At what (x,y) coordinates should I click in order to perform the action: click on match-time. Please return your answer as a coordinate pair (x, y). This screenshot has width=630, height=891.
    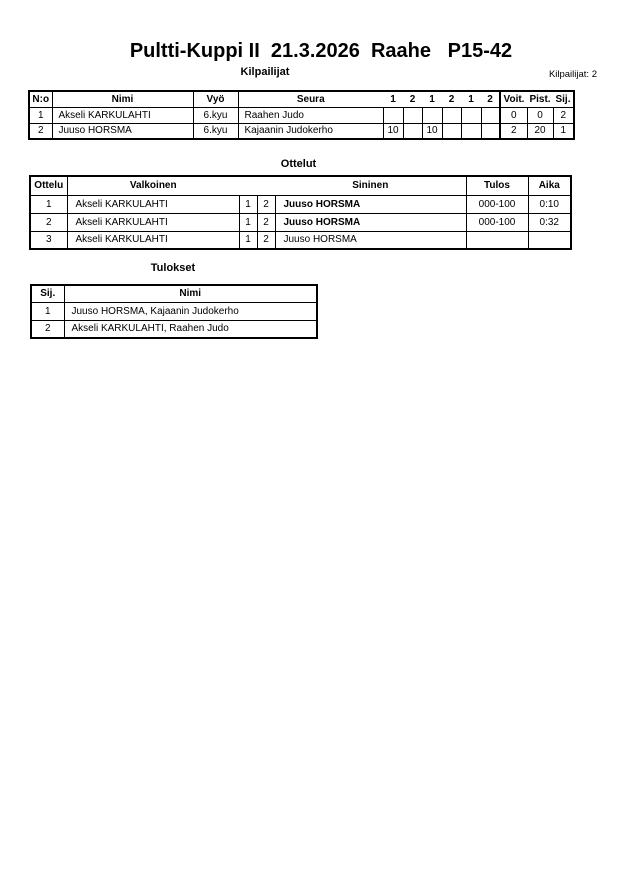
    Looking at the image, I should click on (549, 240).